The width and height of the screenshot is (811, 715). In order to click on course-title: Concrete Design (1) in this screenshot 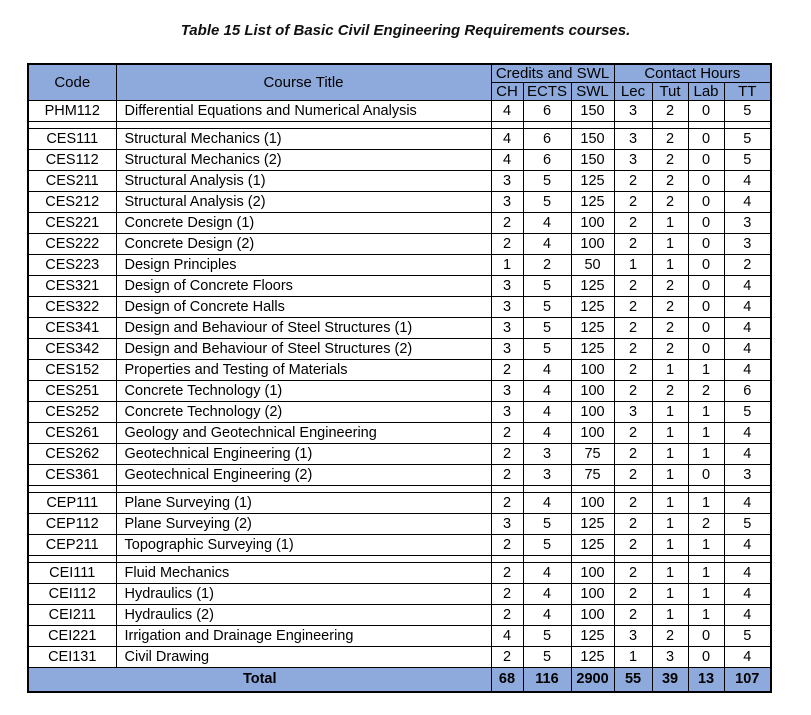, I will do `click(303, 223)`.